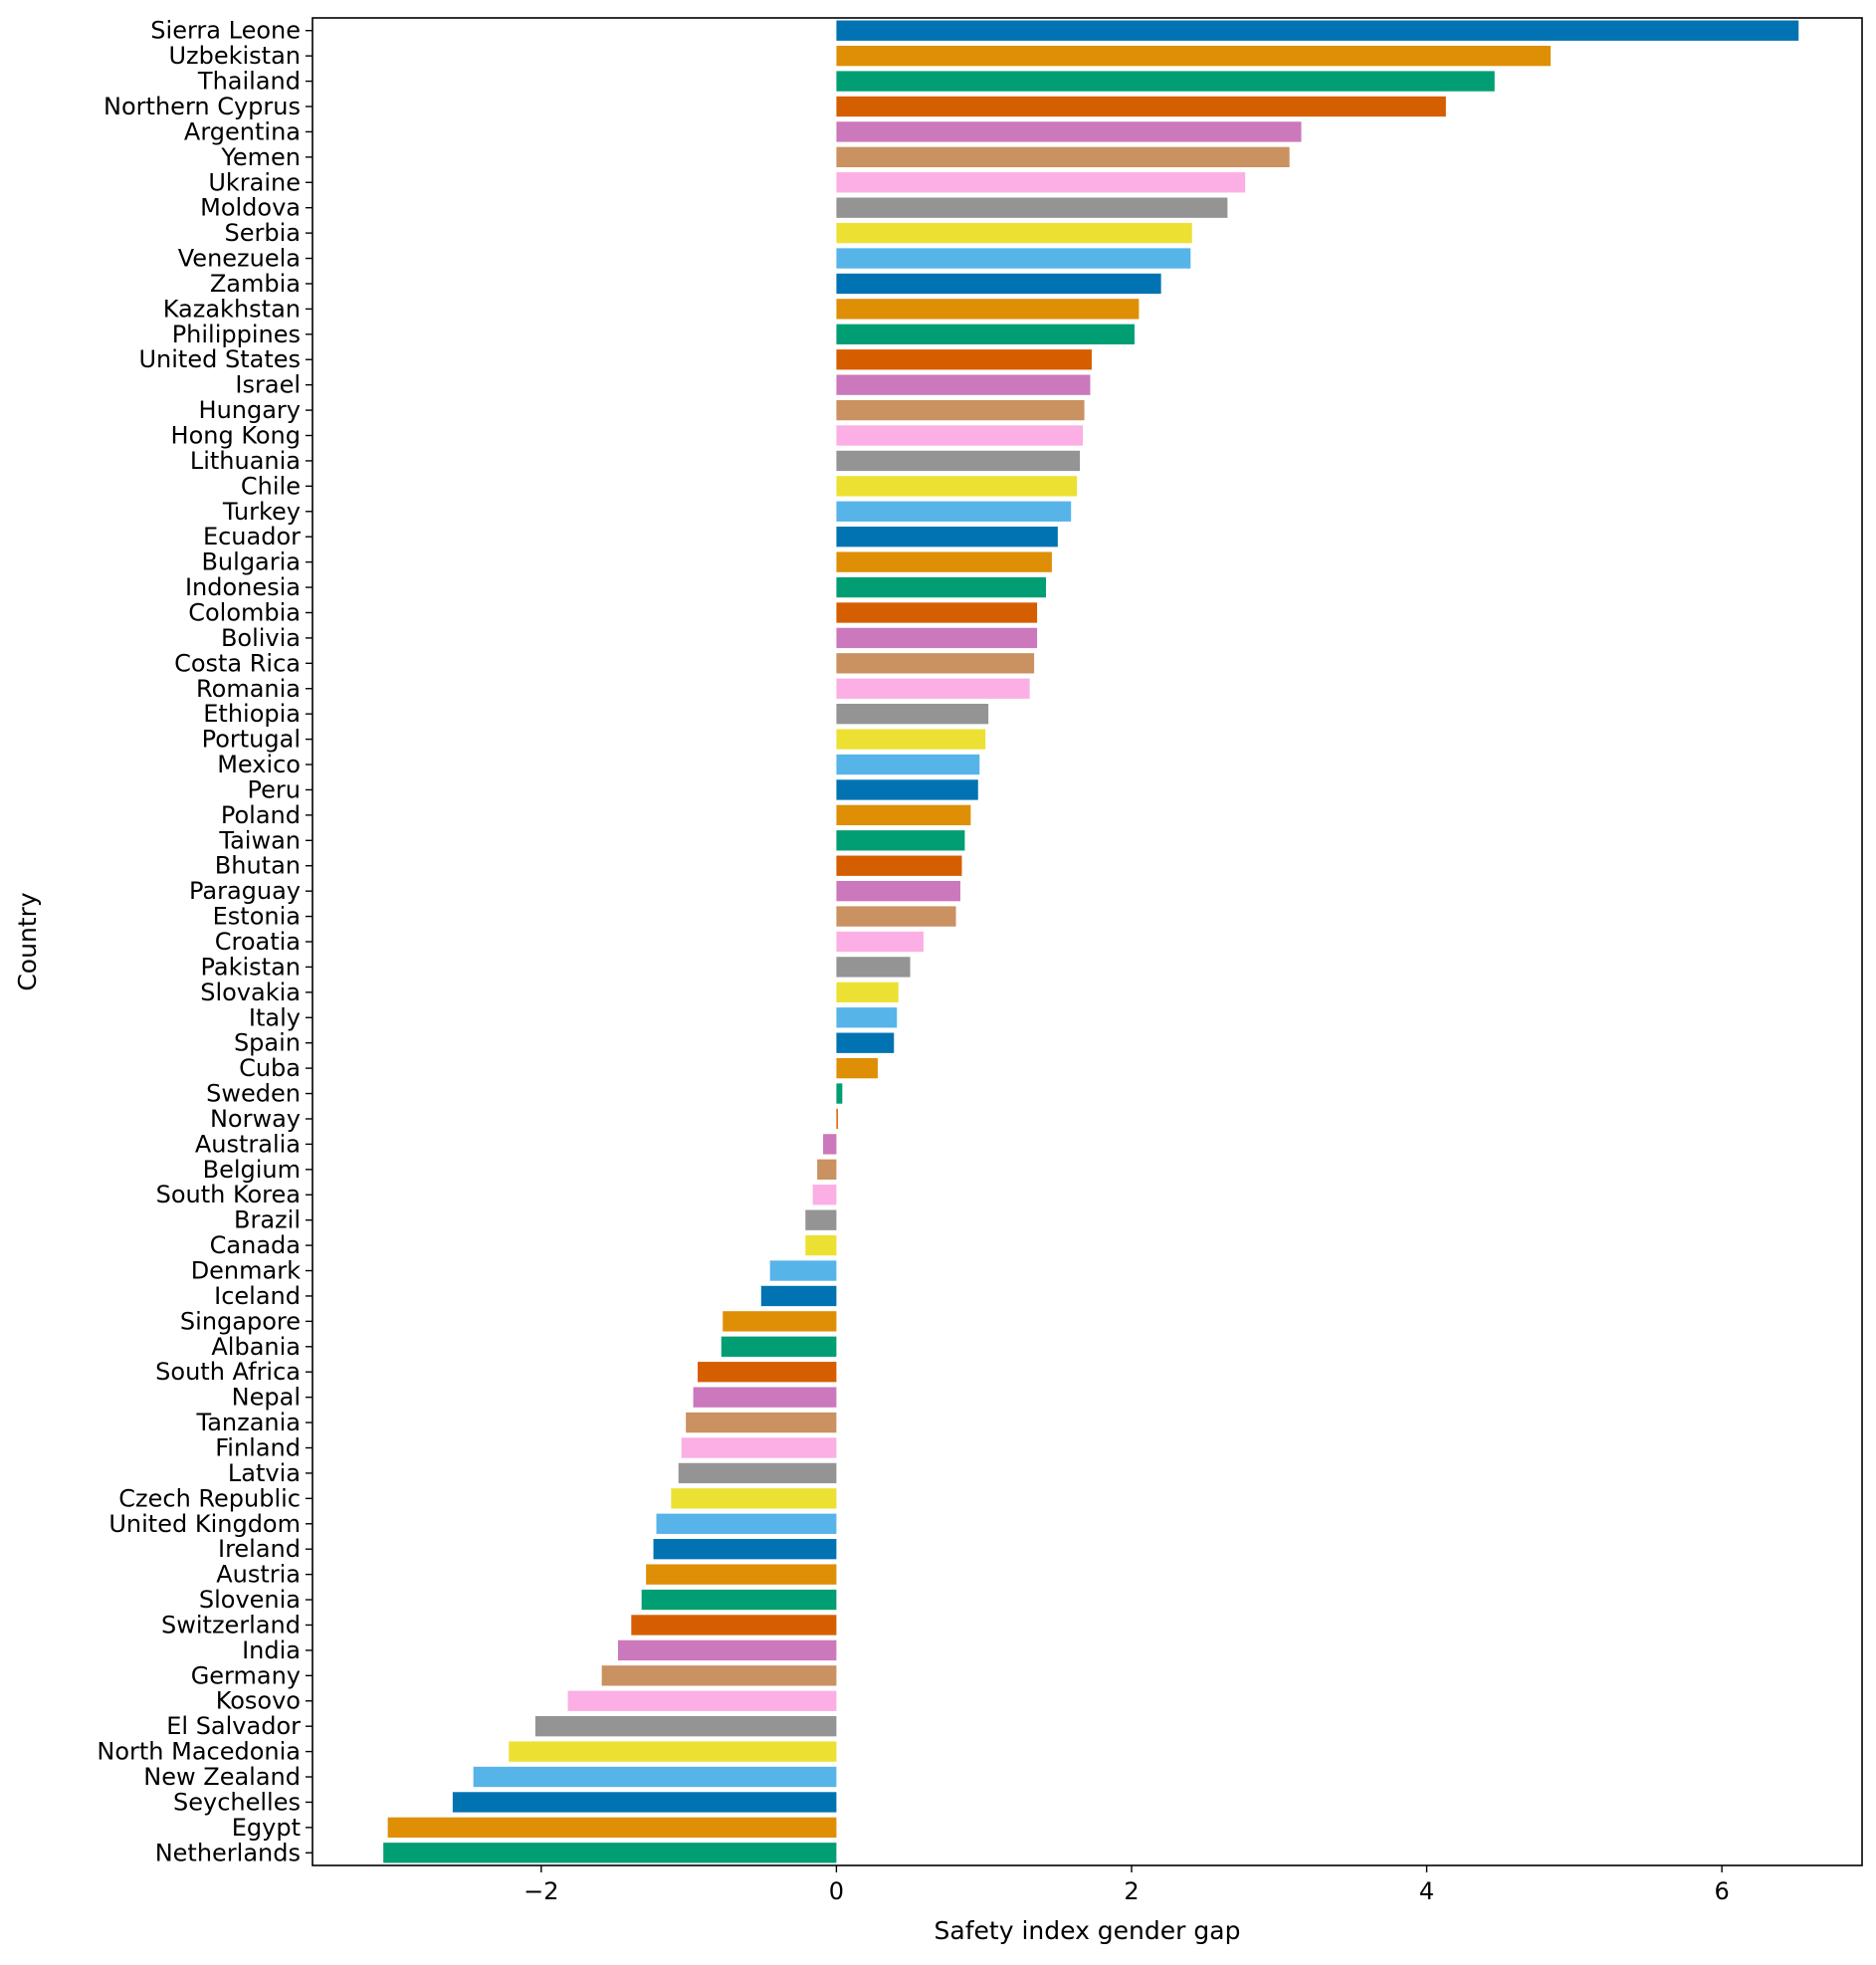 The height and width of the screenshot is (1965, 1876). What do you see at coordinates (259, 764) in the screenshot?
I see `y-tick-label: Mexico` at bounding box center [259, 764].